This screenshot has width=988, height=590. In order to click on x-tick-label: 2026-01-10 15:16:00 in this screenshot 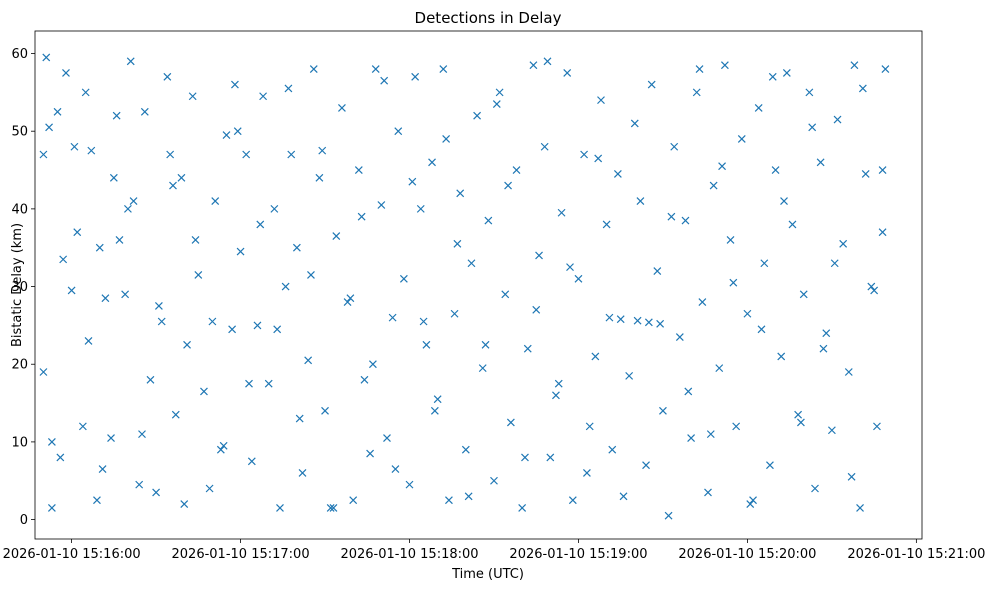, I will do `click(72, 554)`.